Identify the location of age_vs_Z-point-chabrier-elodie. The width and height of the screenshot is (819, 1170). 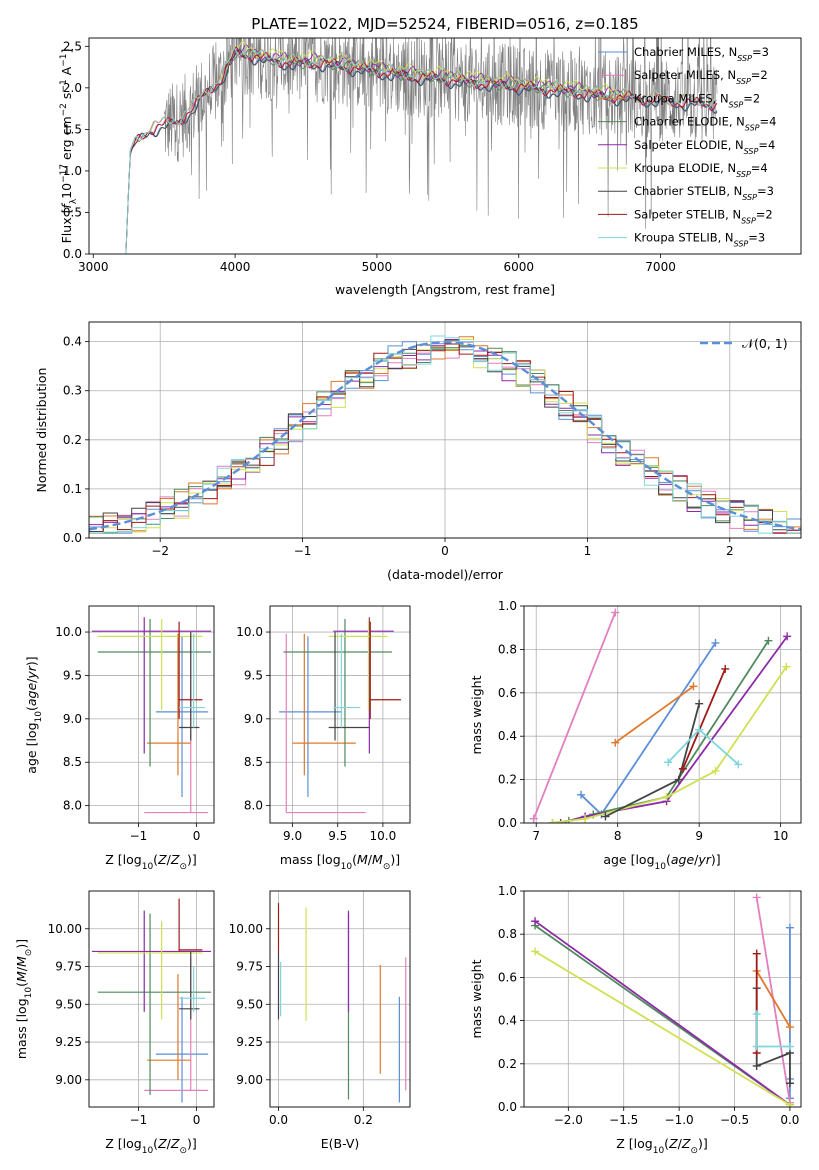
(154, 693).